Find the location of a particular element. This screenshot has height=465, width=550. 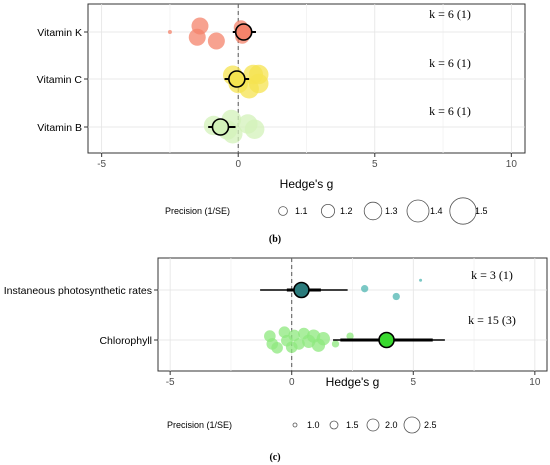

legend: Precision (1/SE) 1.0 1.5 2.0 2.5 is located at coordinates (302, 425).